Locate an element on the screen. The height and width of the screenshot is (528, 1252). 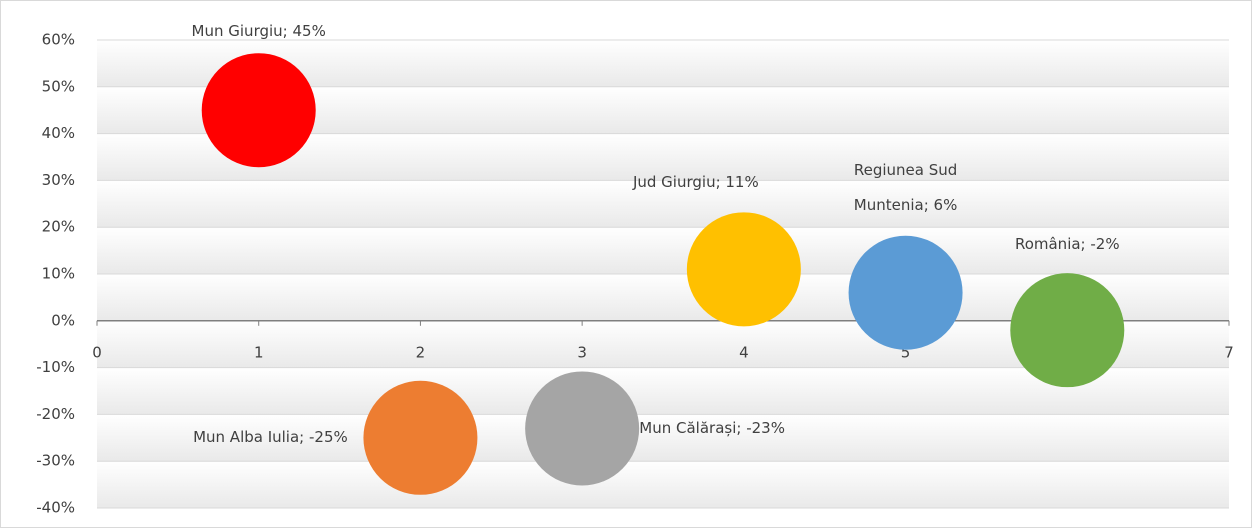
data-label: Mun Giurgiu; 45% is located at coordinates (258, 30).